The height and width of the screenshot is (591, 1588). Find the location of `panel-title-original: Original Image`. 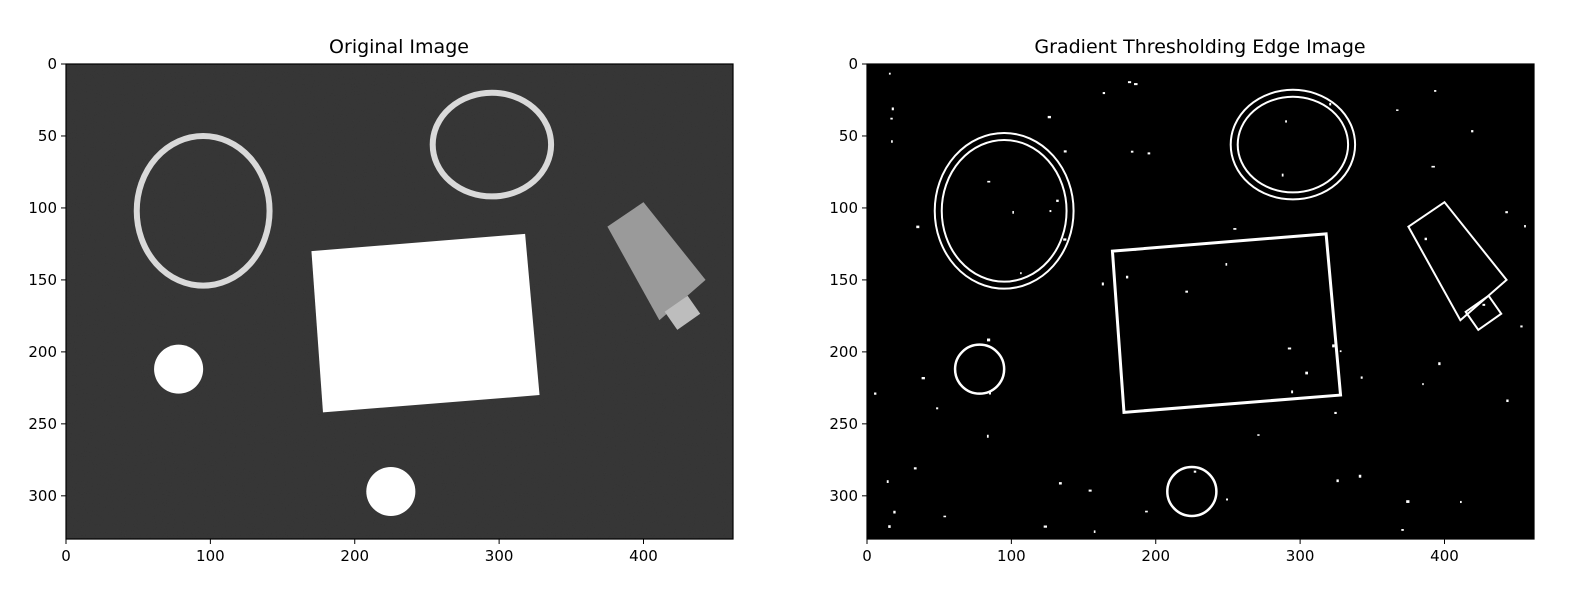

panel-title-original: Original Image is located at coordinates (399, 47).